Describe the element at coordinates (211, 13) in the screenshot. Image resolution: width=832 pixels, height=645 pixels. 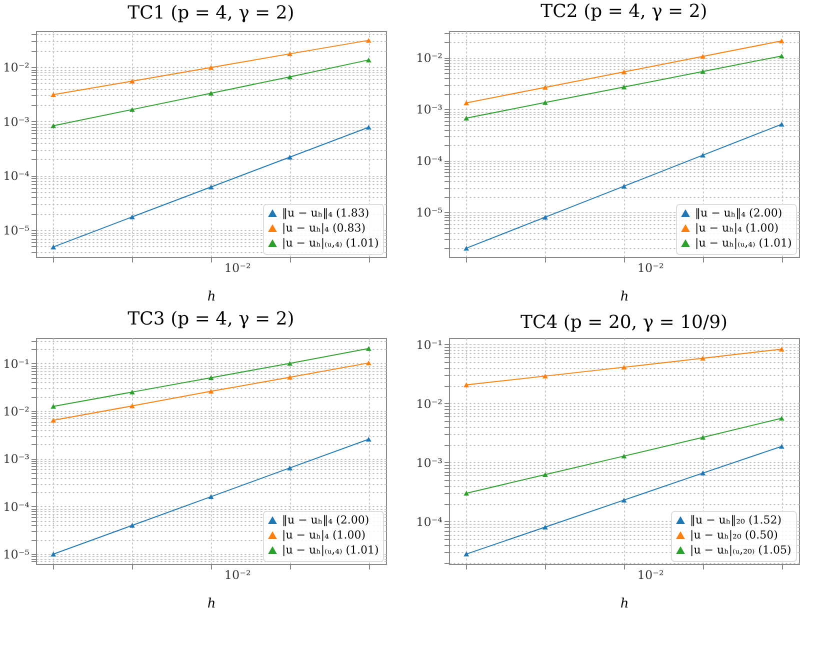
I see `chart-title: TC1 (p = 4, γ = 2)` at that location.